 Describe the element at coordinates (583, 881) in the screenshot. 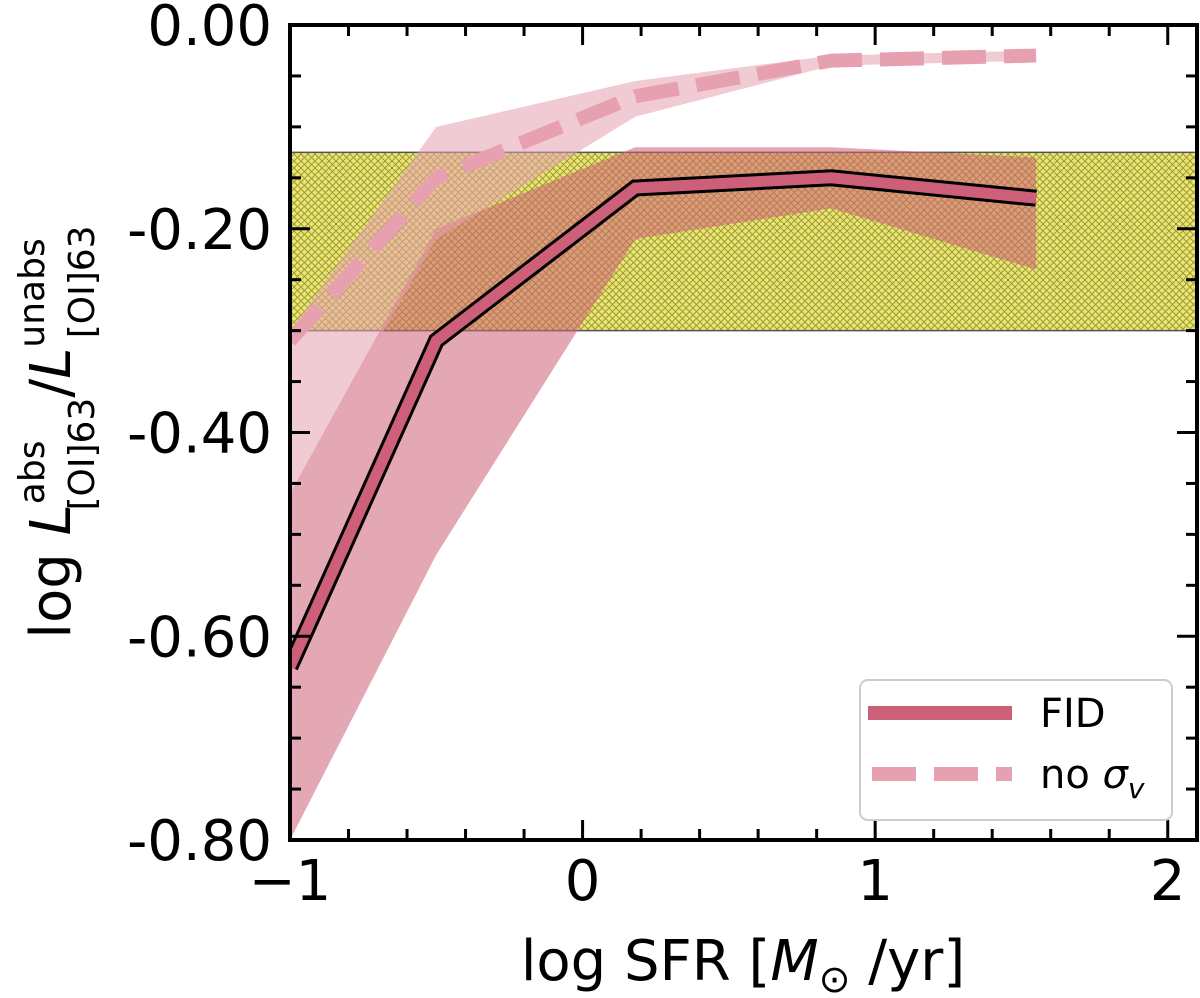

I see `x-tick-label: 0` at that location.